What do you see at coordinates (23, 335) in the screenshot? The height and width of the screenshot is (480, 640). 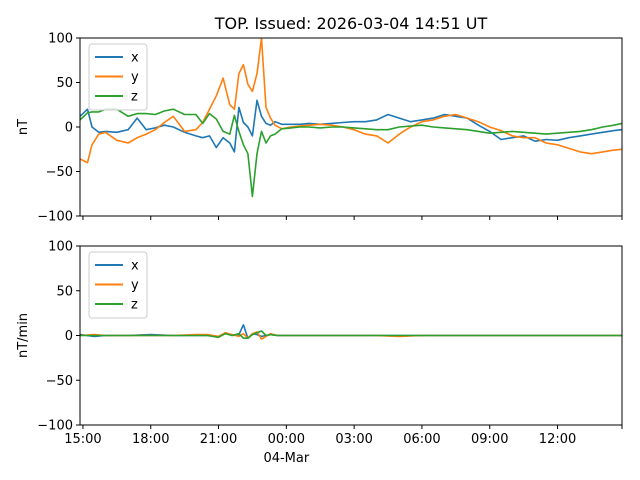 I see `y-axis-label: nT/min` at bounding box center [23, 335].